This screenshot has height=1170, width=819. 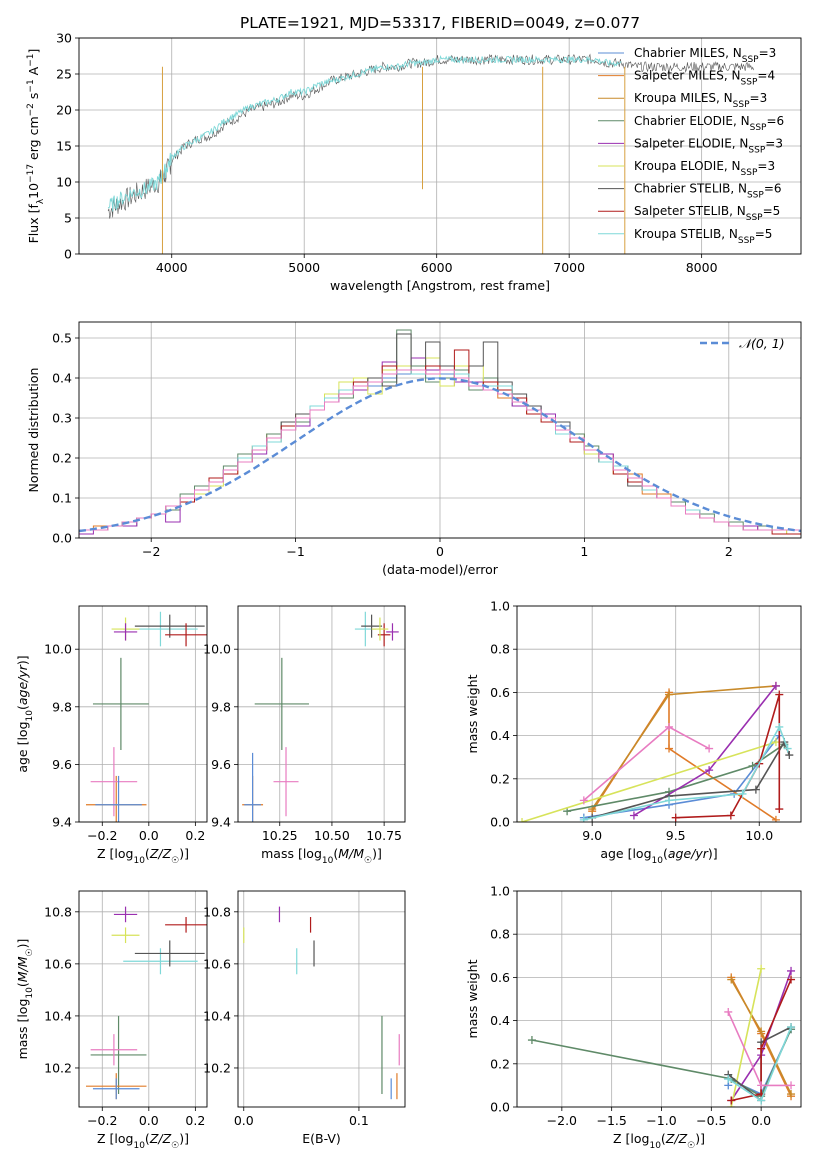 I want to click on x-tick-label: 10.75, so click(x=384, y=835).